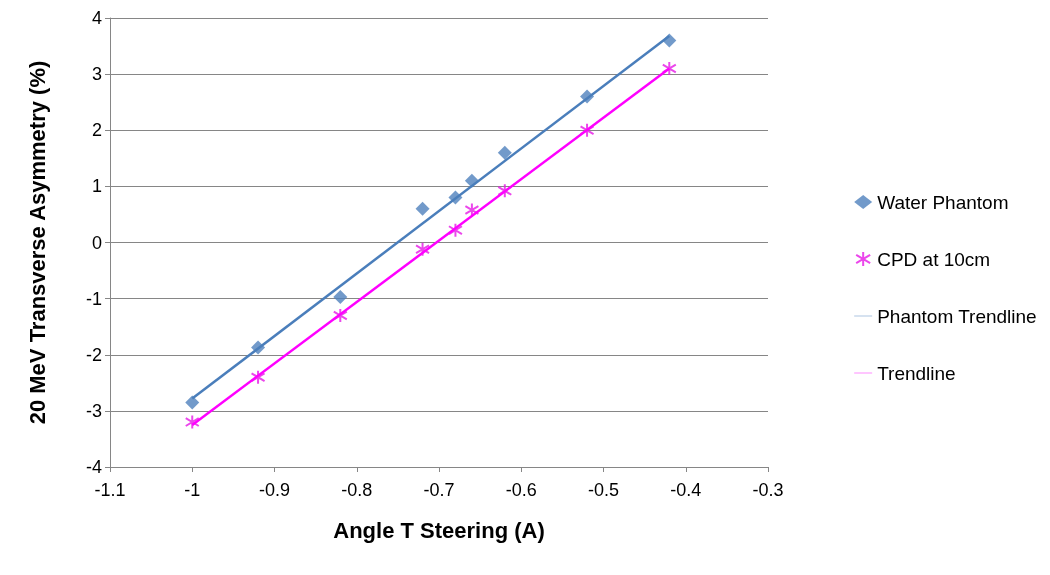 The width and height of the screenshot is (1050, 575). Describe the element at coordinates (603, 490) in the screenshot. I see `x-tick-label: -0.5` at that location.